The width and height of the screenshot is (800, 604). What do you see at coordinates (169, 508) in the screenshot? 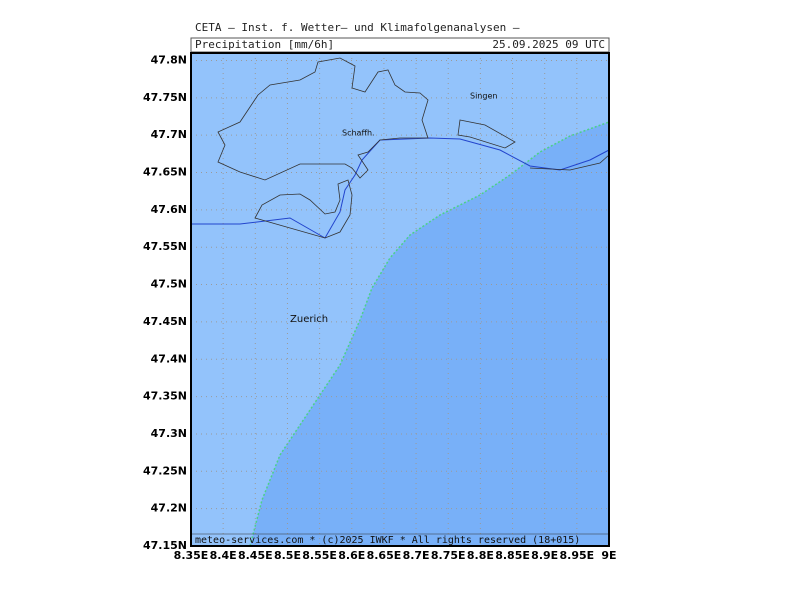
I see `lat-tick-label: 47.2N` at bounding box center [169, 508].